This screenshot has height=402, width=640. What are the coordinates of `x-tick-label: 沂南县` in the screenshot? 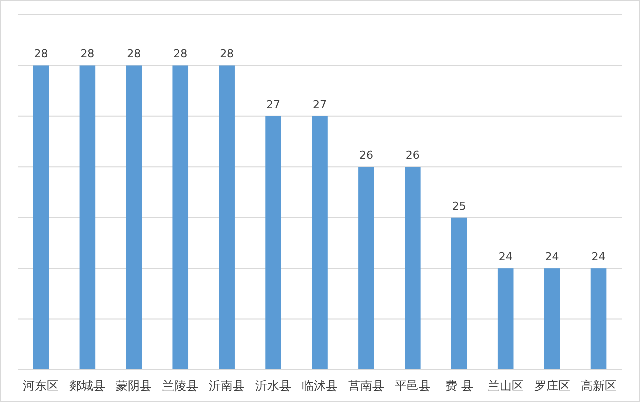 It's located at (227, 386).